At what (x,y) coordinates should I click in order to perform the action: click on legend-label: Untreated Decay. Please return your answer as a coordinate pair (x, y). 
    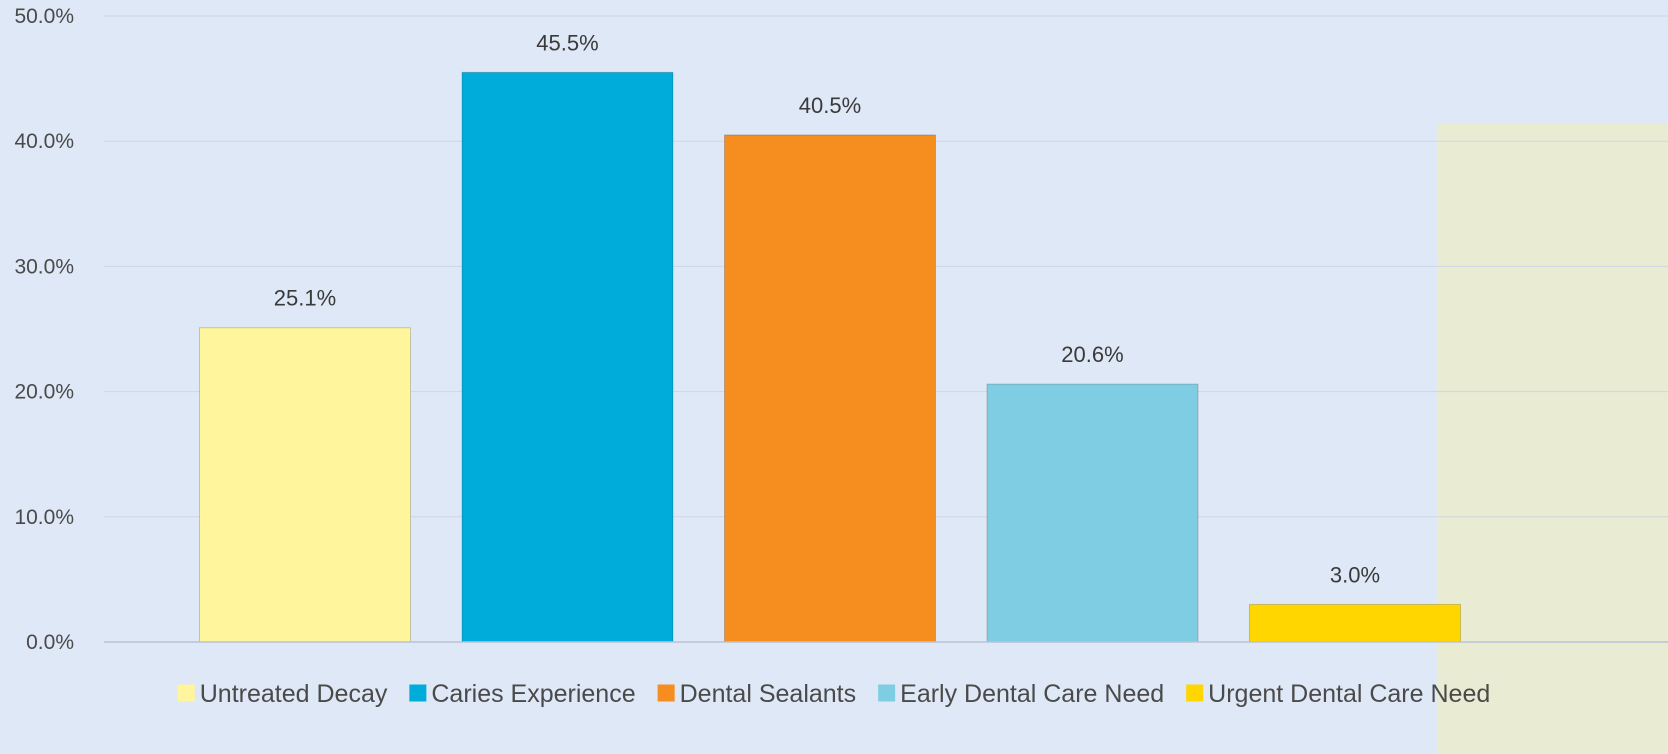
    Looking at the image, I should click on (294, 694).